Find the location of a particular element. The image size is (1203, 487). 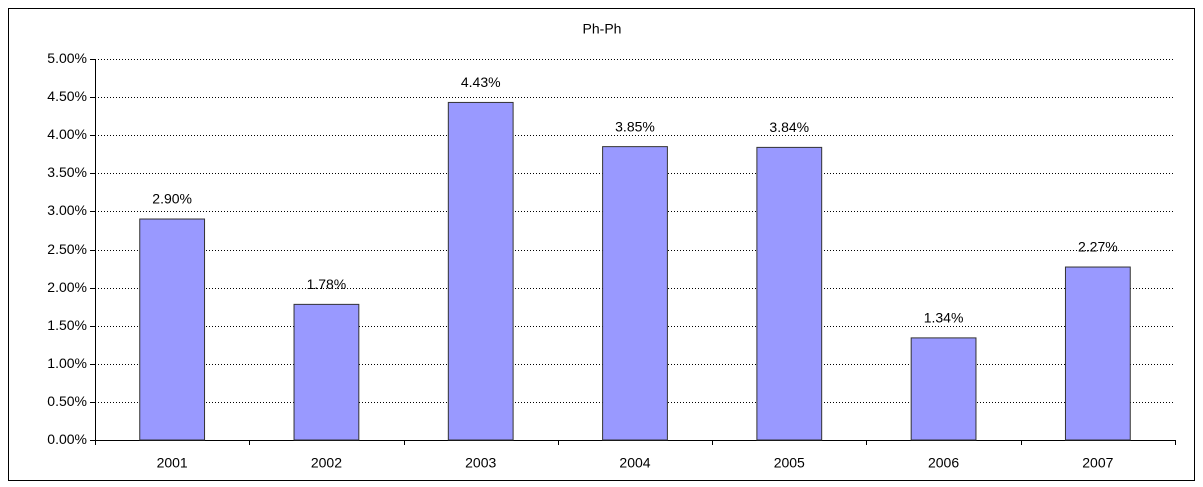

y-tick-label: 3.00% is located at coordinates (67, 210).